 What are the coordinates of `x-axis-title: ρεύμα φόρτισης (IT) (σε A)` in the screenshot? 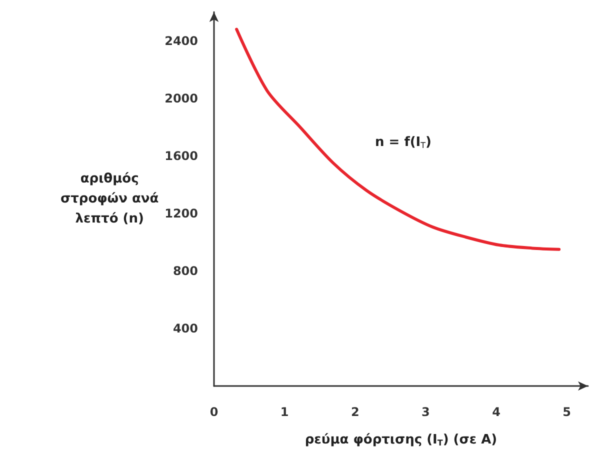 It's located at (401, 440).